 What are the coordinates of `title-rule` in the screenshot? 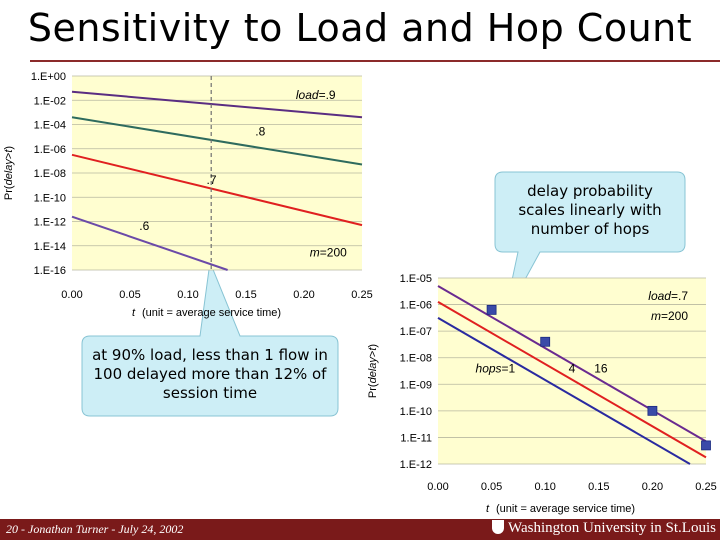 It's located at (375, 61).